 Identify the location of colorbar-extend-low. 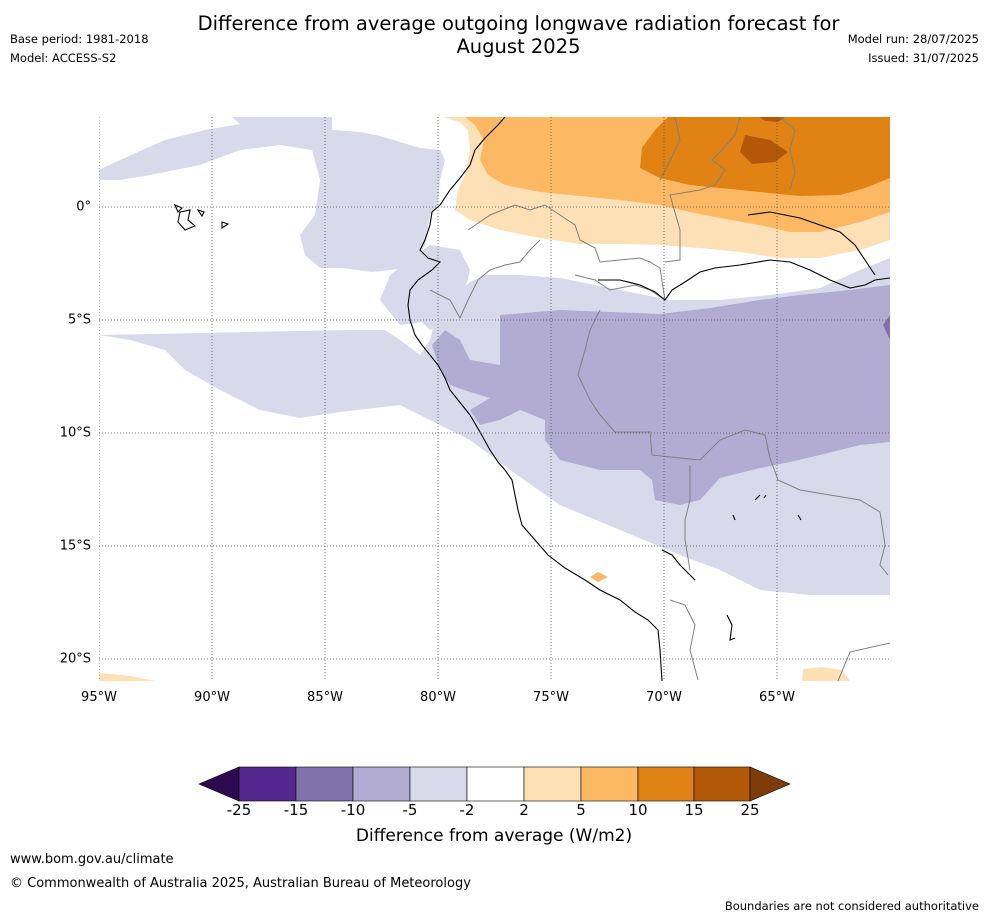
(219, 784).